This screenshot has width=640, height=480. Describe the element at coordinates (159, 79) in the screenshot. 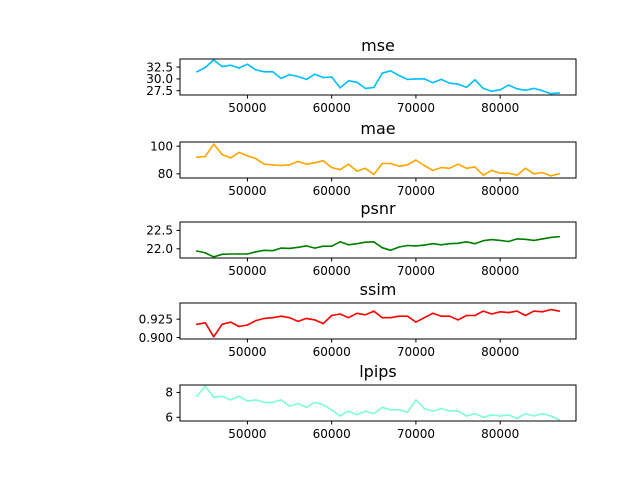

I see `y-tick-label: 30.0` at that location.